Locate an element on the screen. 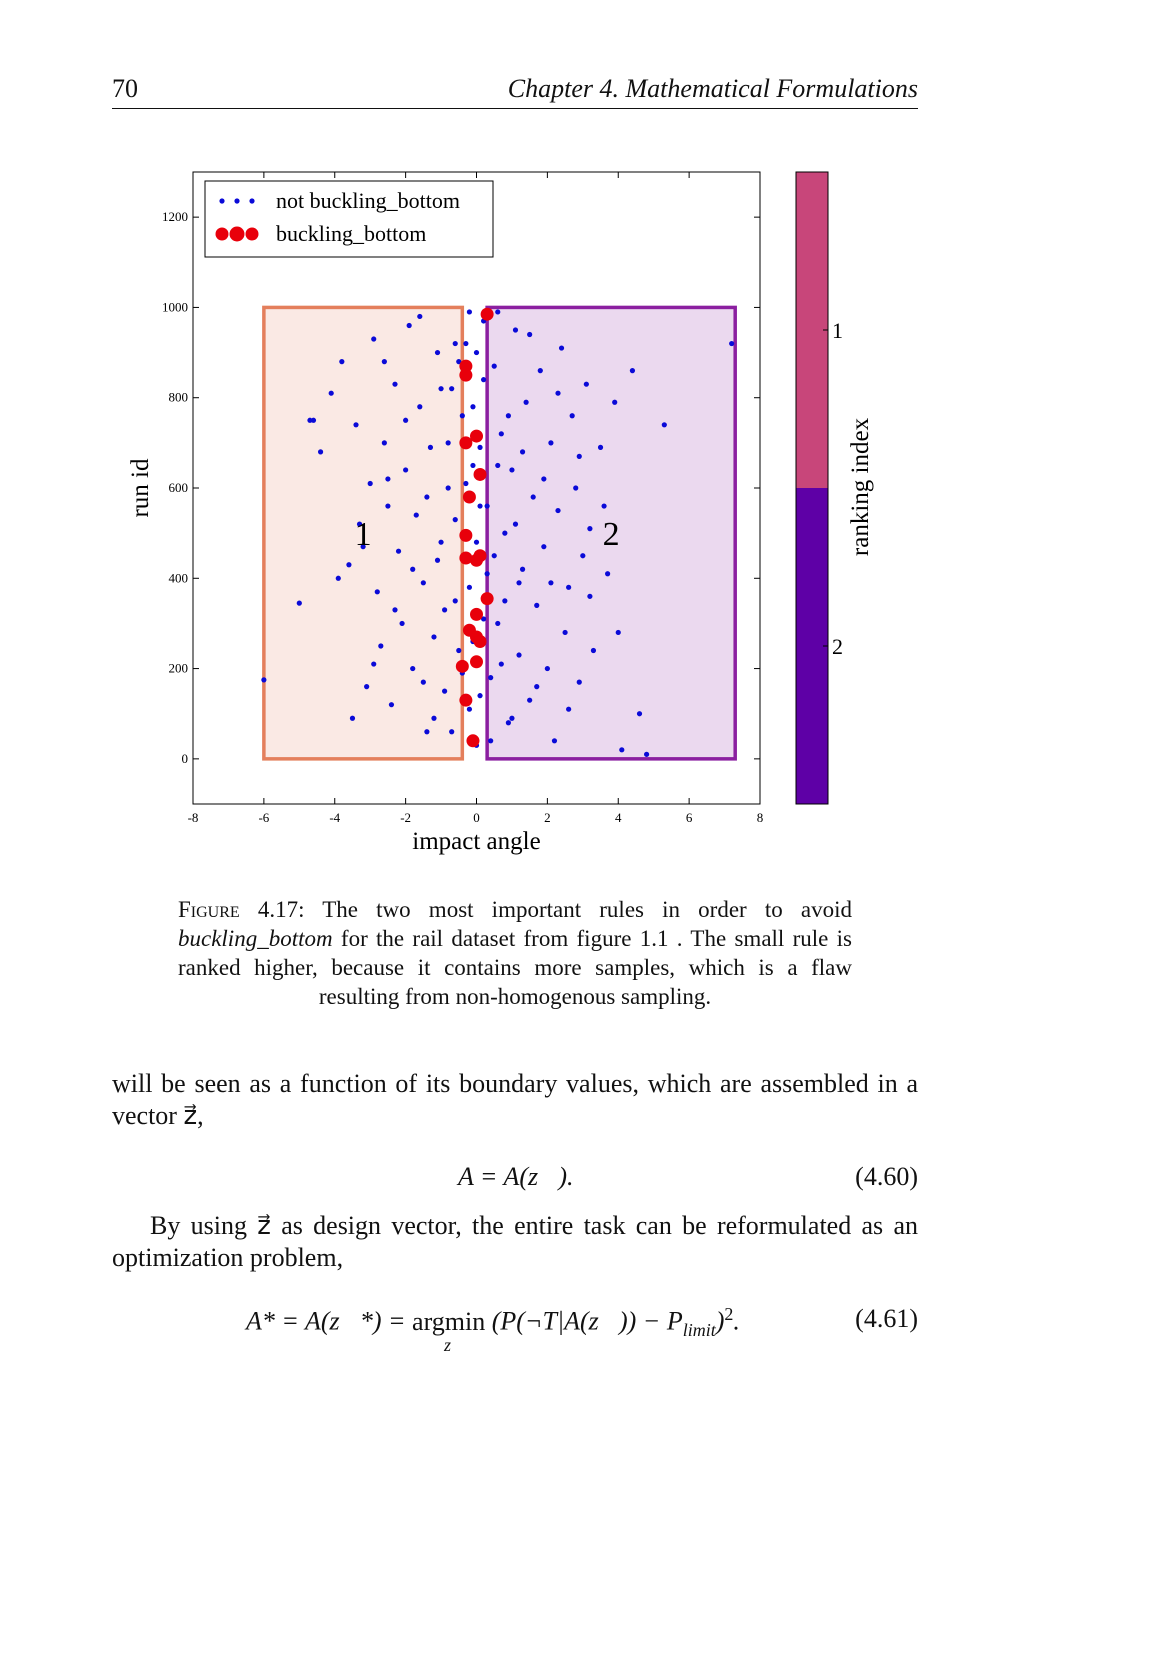 Image resolution: width=1165 pixels, height=1654 pixels. x-axis-label: impact angle is located at coordinates (476, 841).